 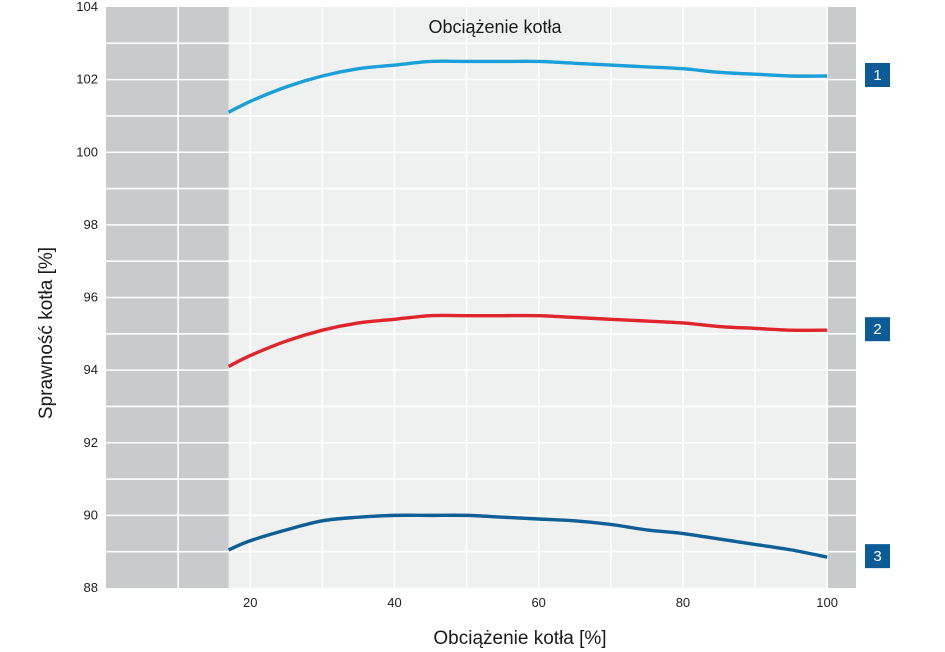 I want to click on series-badge-2: 2, so click(x=877, y=329).